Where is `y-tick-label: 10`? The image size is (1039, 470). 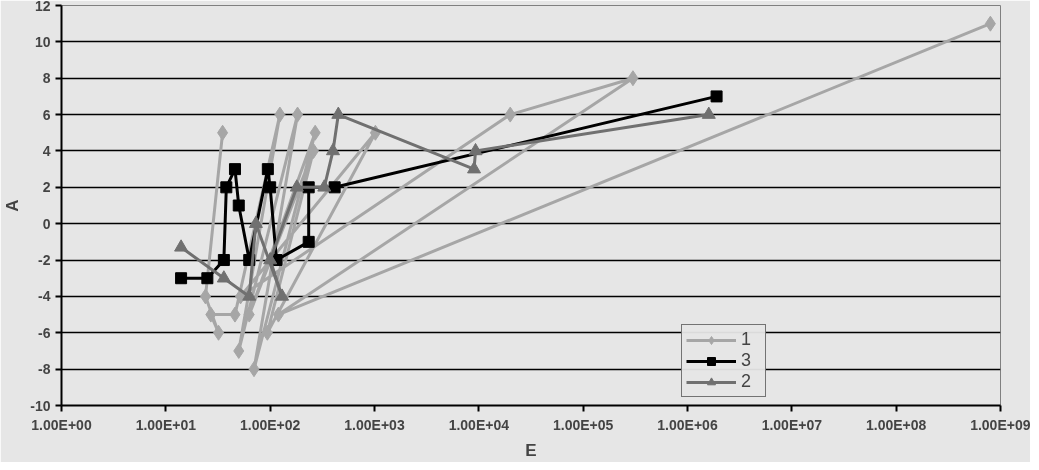 y-tick-label: 10 is located at coordinates (42, 41).